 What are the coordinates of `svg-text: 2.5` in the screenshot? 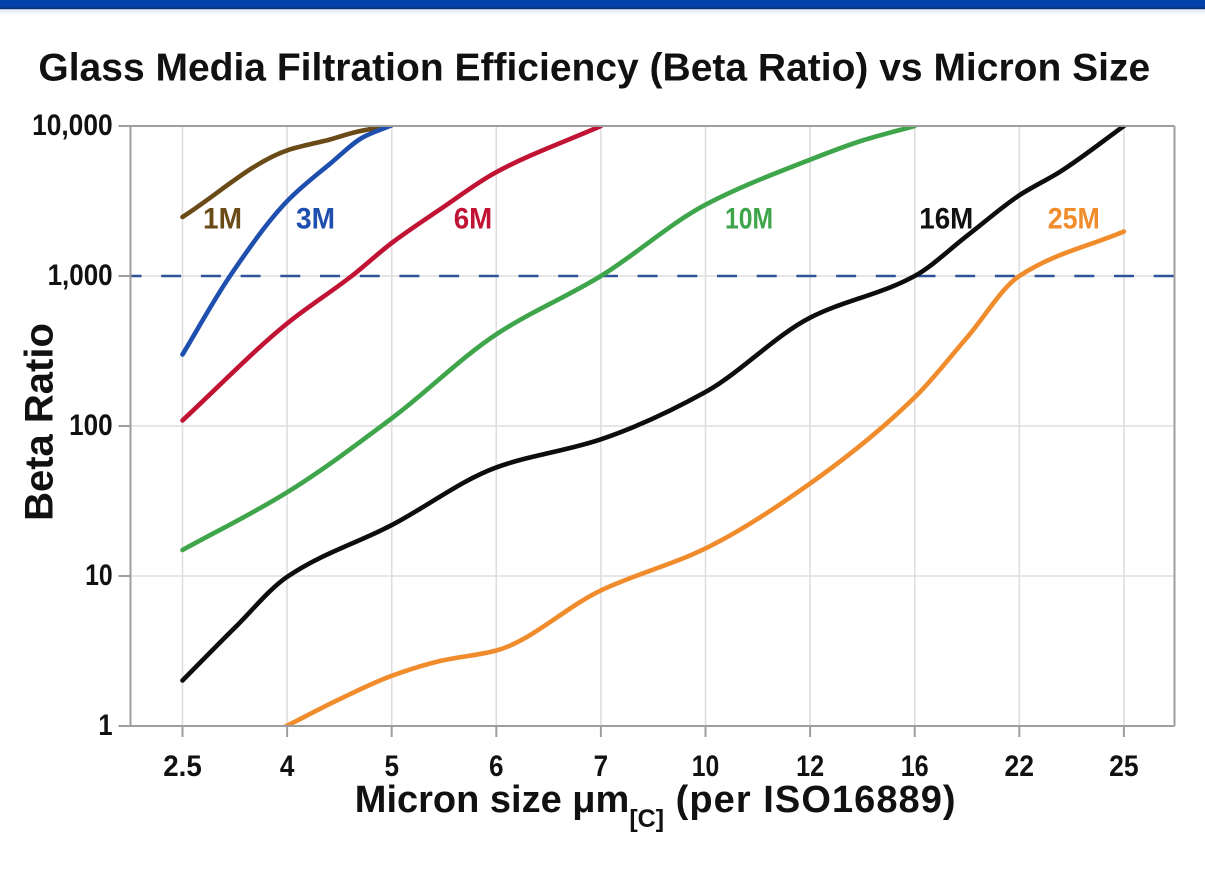 It's located at (182, 766).